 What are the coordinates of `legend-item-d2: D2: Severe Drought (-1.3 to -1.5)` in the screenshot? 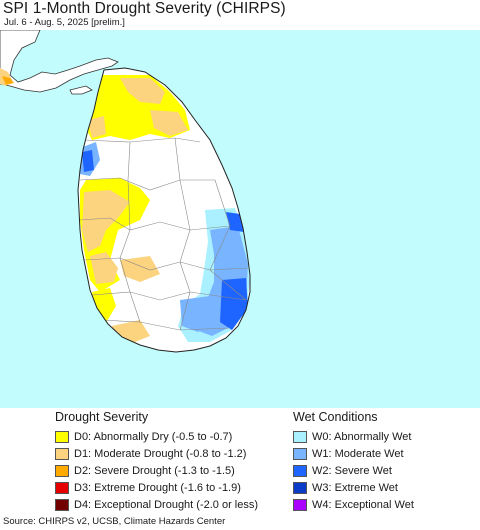 It's located at (156, 470).